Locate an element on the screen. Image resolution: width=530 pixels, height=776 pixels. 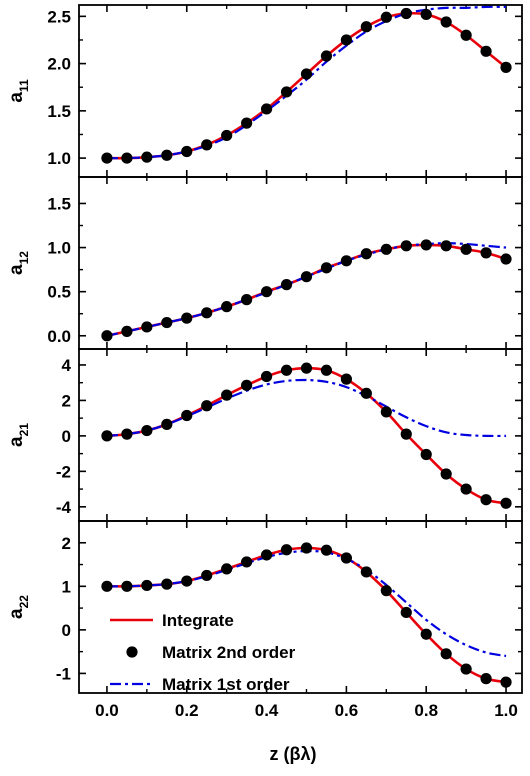
legend-label: Integrate is located at coordinates (198, 620).